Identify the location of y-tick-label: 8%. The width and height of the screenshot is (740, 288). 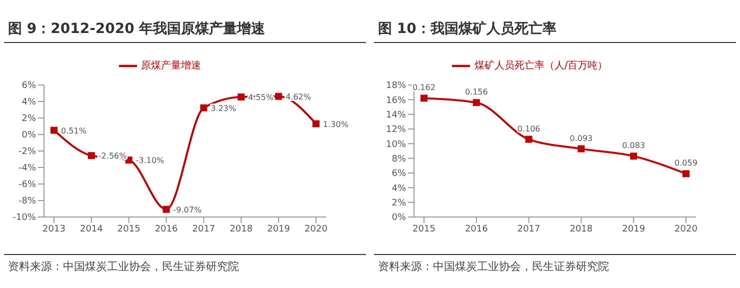
(399, 159).